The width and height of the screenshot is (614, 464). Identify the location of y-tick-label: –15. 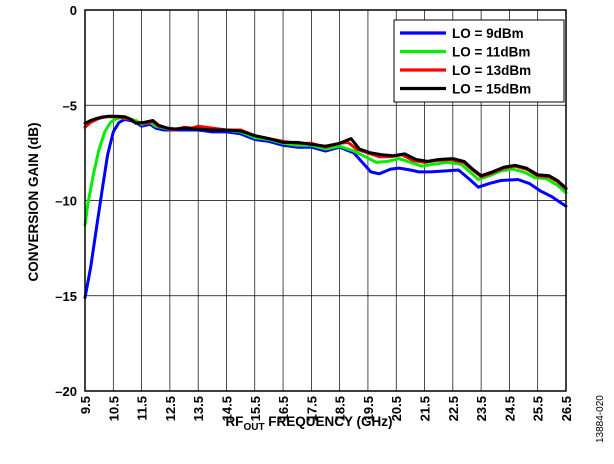
(66, 296).